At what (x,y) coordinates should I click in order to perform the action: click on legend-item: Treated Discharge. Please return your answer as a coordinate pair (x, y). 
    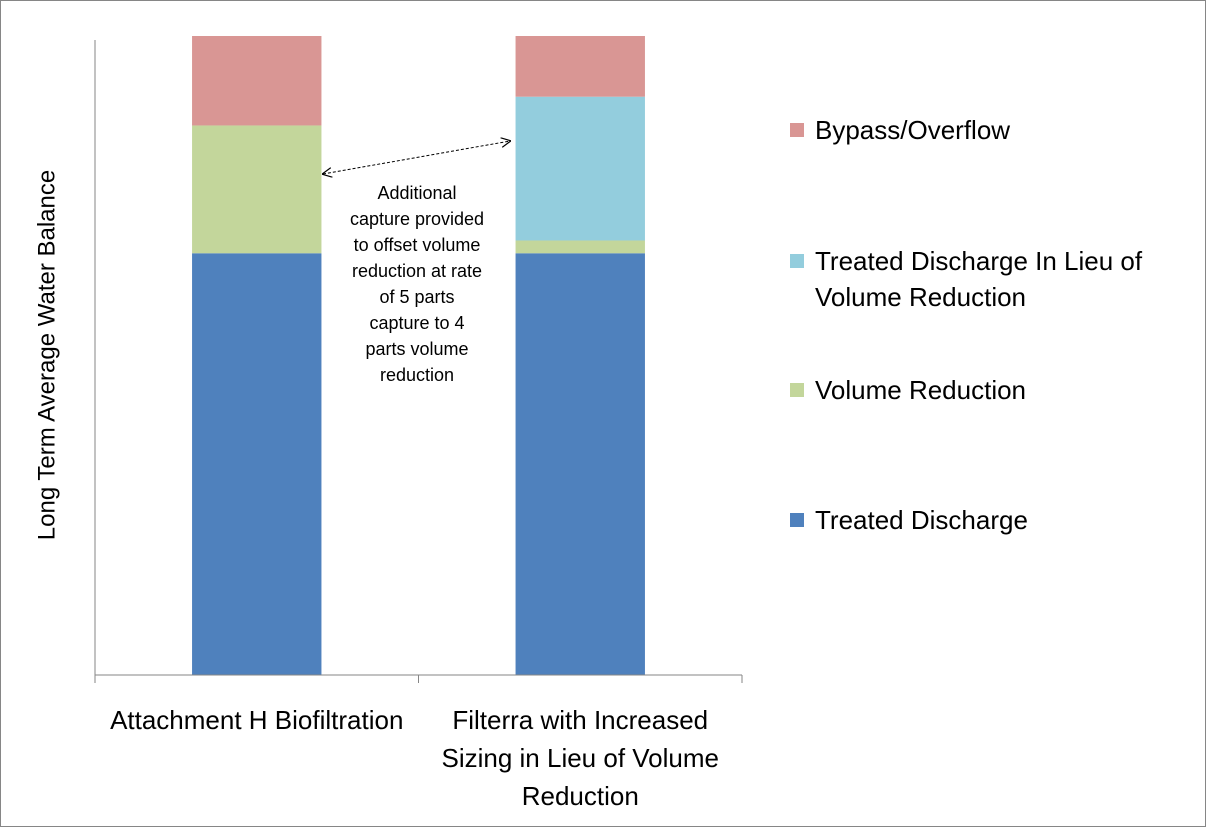
    Looking at the image, I should click on (980, 520).